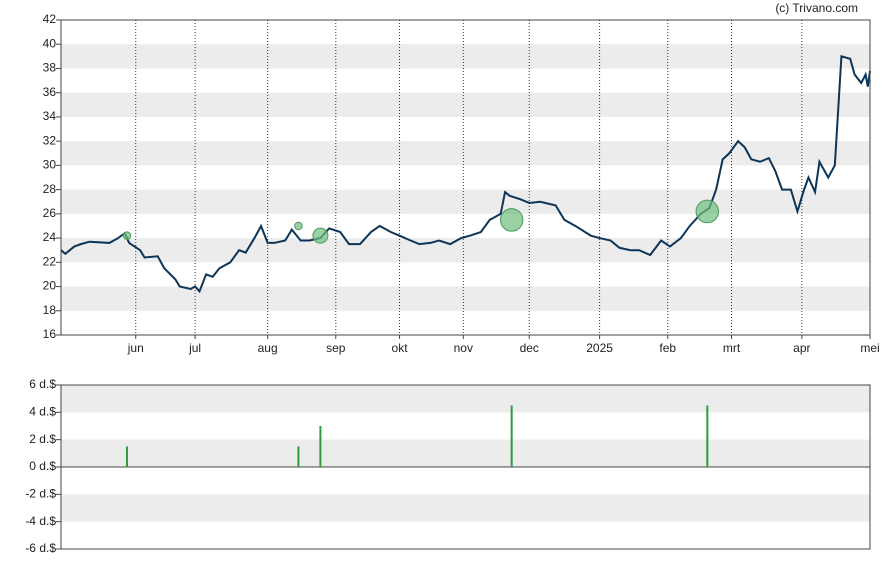 The width and height of the screenshot is (888, 565). What do you see at coordinates (42, 384) in the screenshot?
I see `y-tick-label: 6 d.$` at bounding box center [42, 384].